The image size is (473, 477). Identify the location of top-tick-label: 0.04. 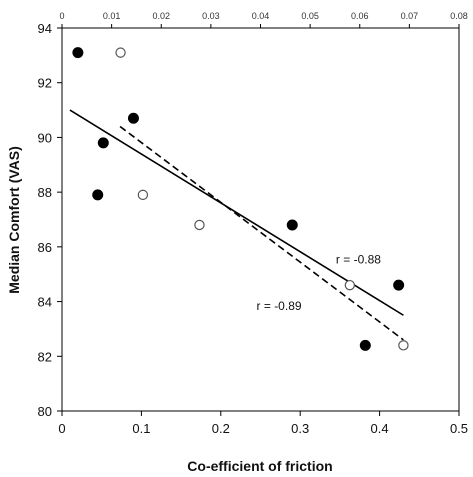
(261, 16).